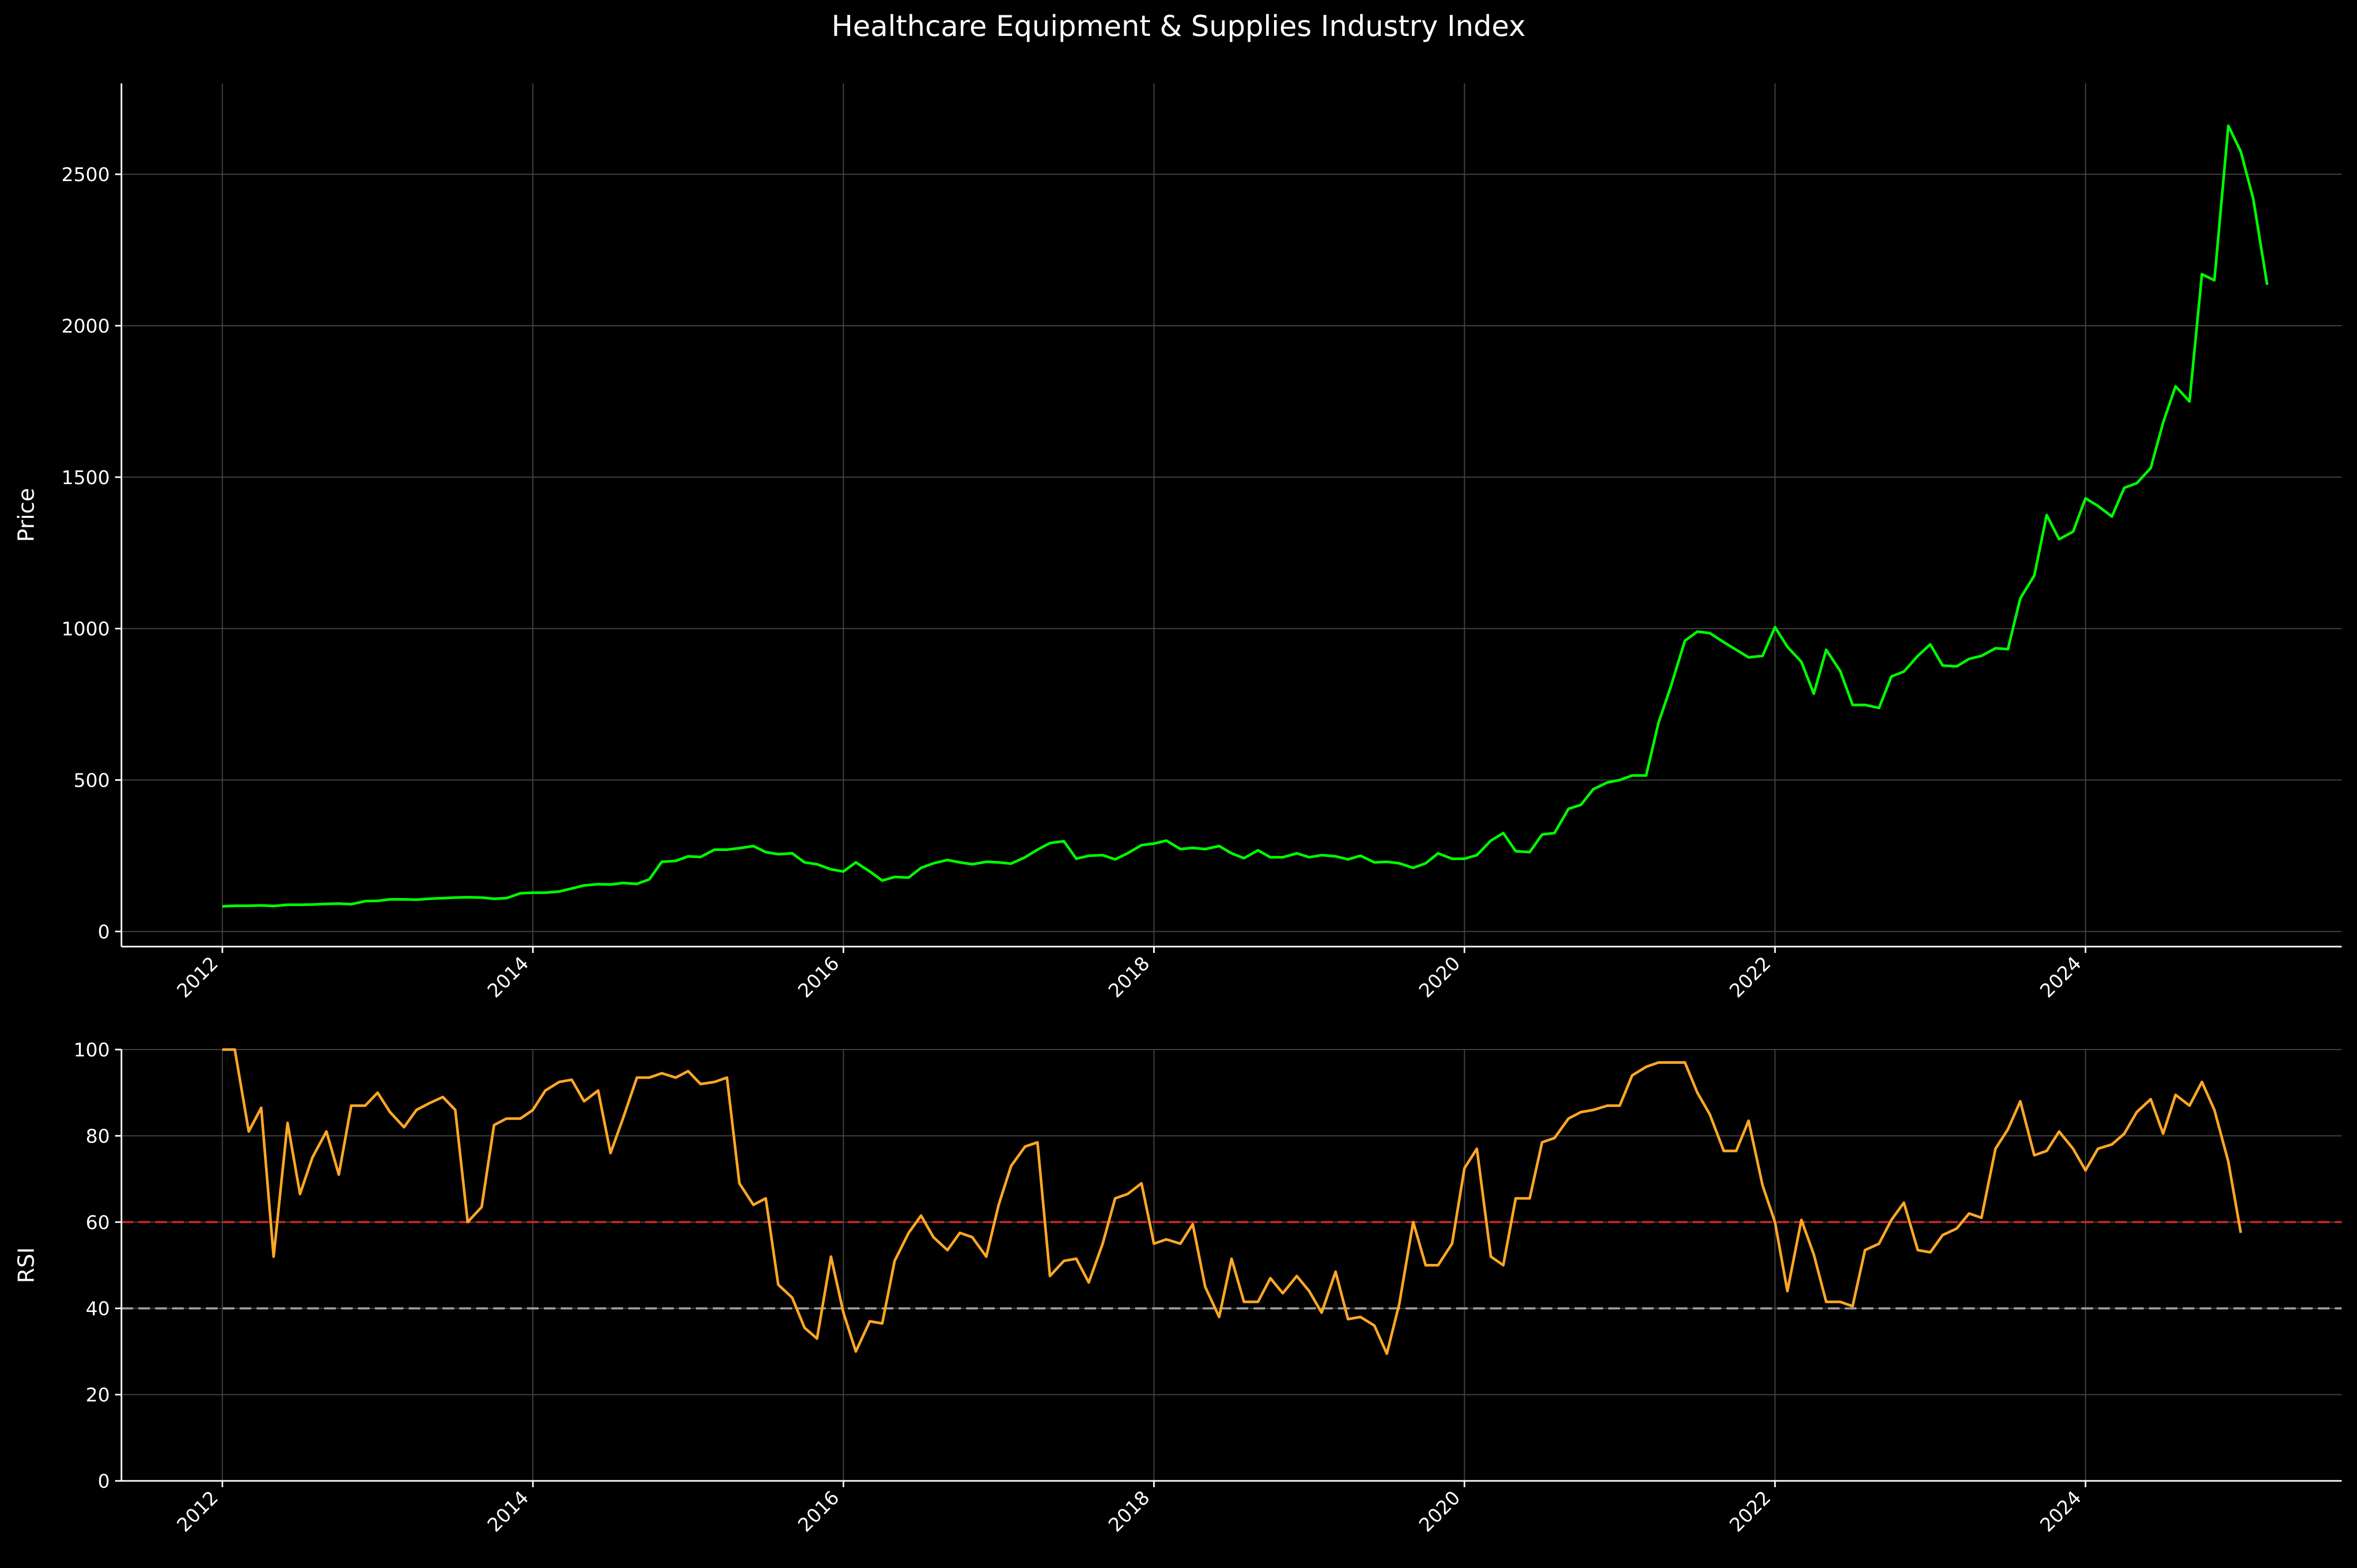 Image resolution: width=2357 pixels, height=1568 pixels. Describe the element at coordinates (104, 1482) in the screenshot. I see `rsi-y-tick-label: 0` at that location.